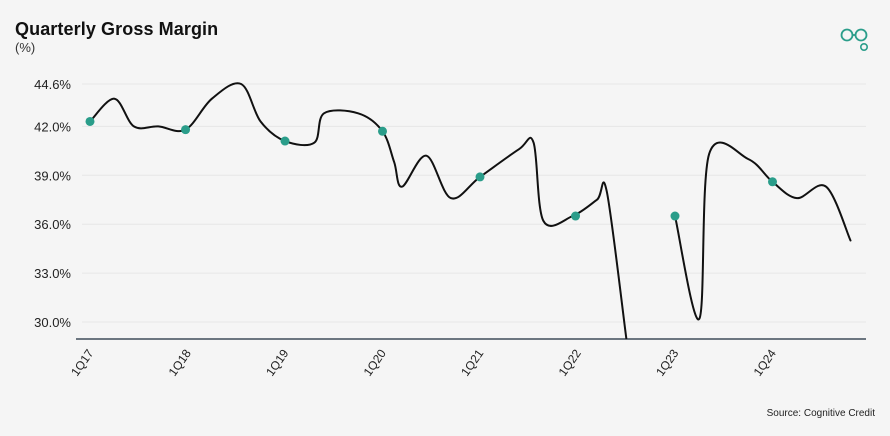 This screenshot has width=890, height=436. I want to click on y-tick-label: 42.0%, so click(52, 126).